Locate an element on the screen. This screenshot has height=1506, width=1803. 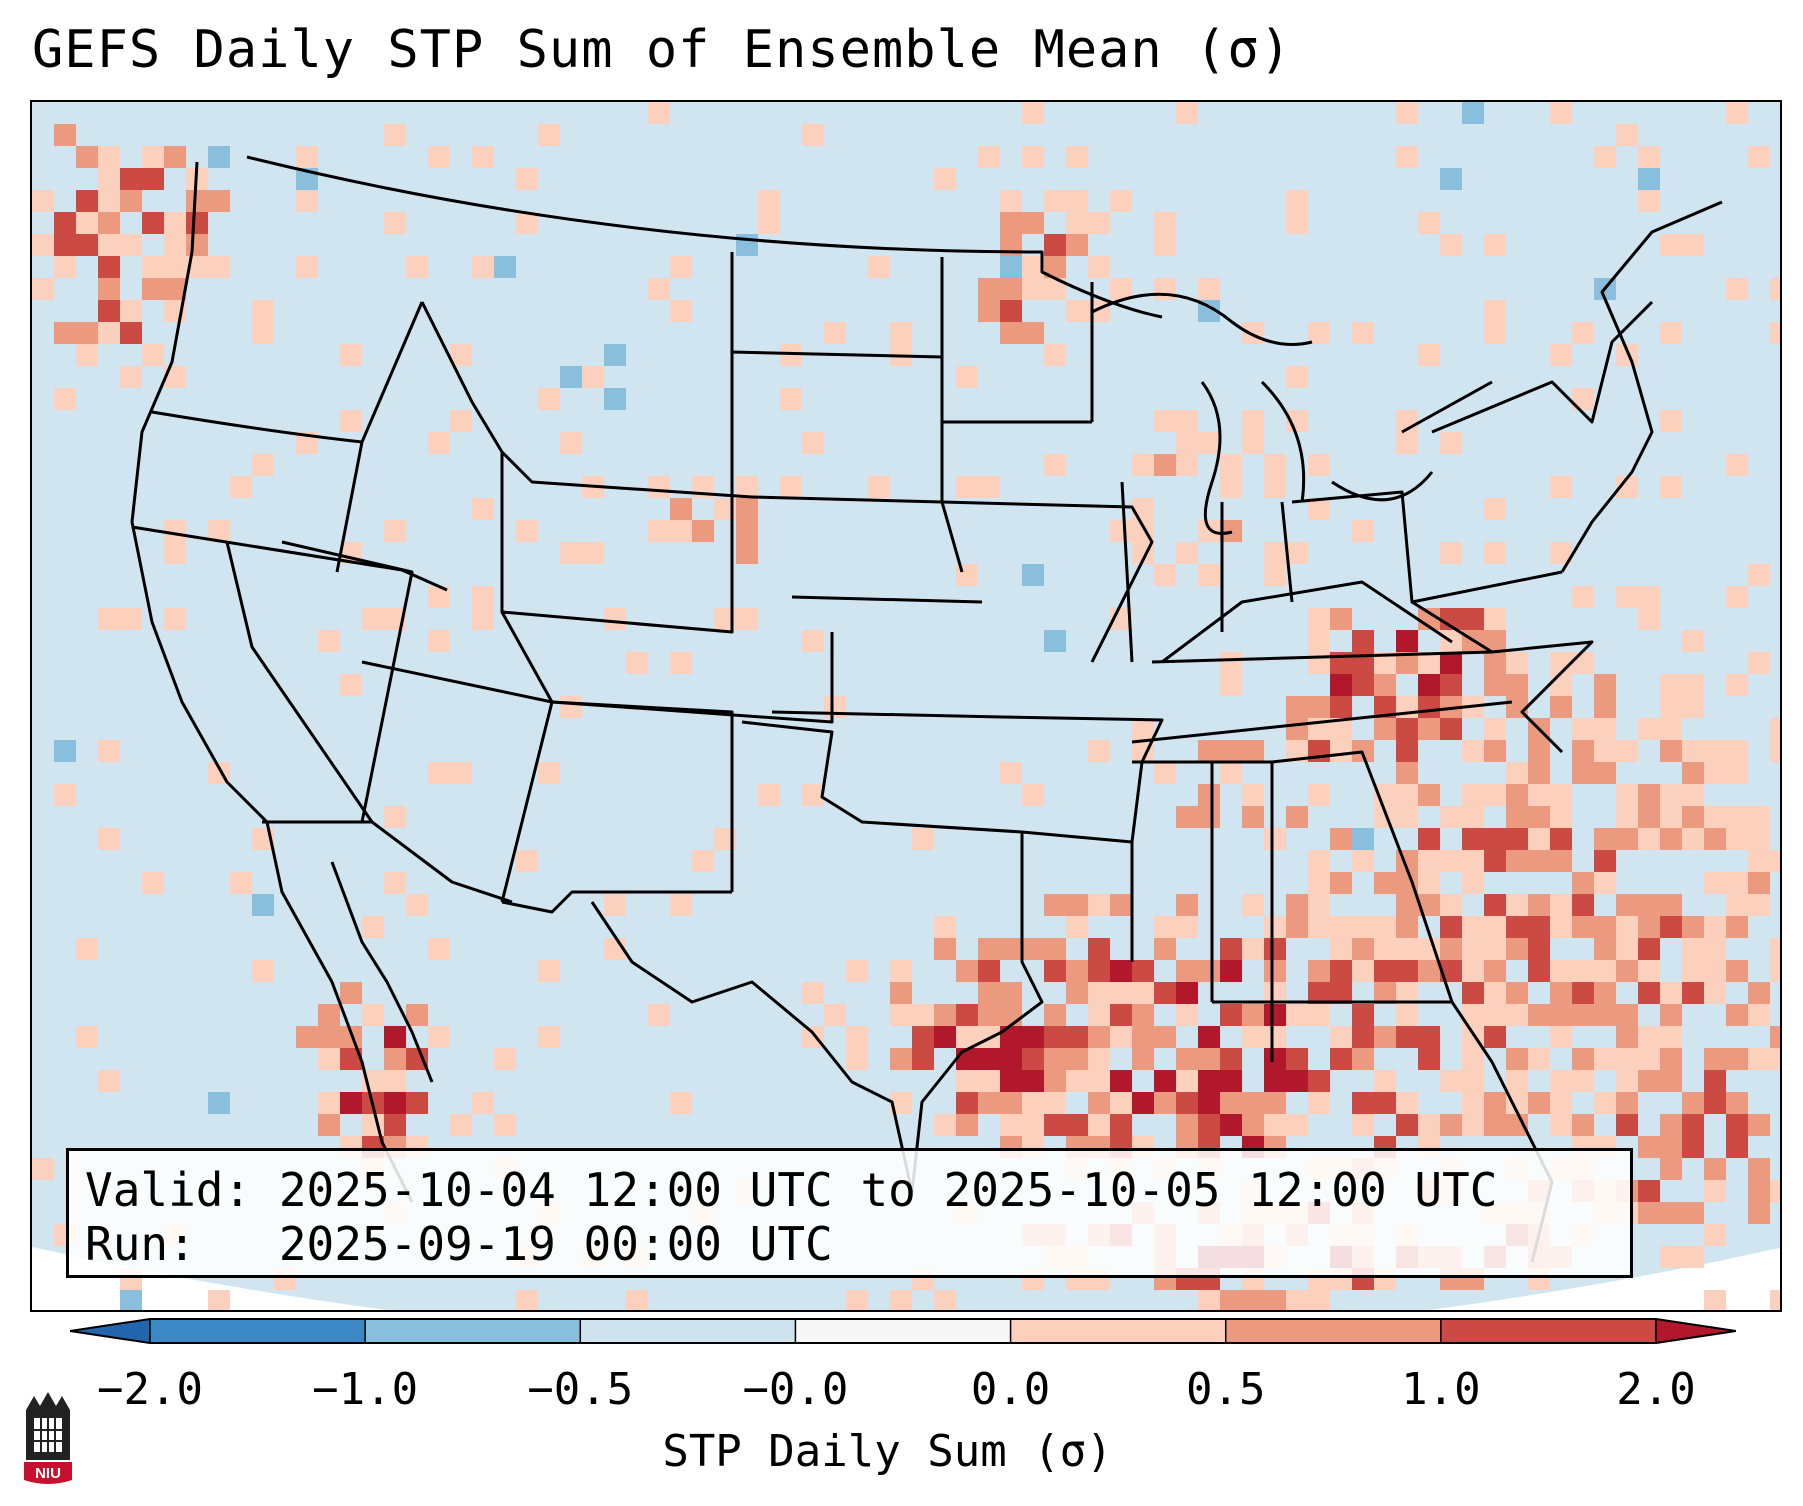
baja-coastline is located at coordinates (382, 972).